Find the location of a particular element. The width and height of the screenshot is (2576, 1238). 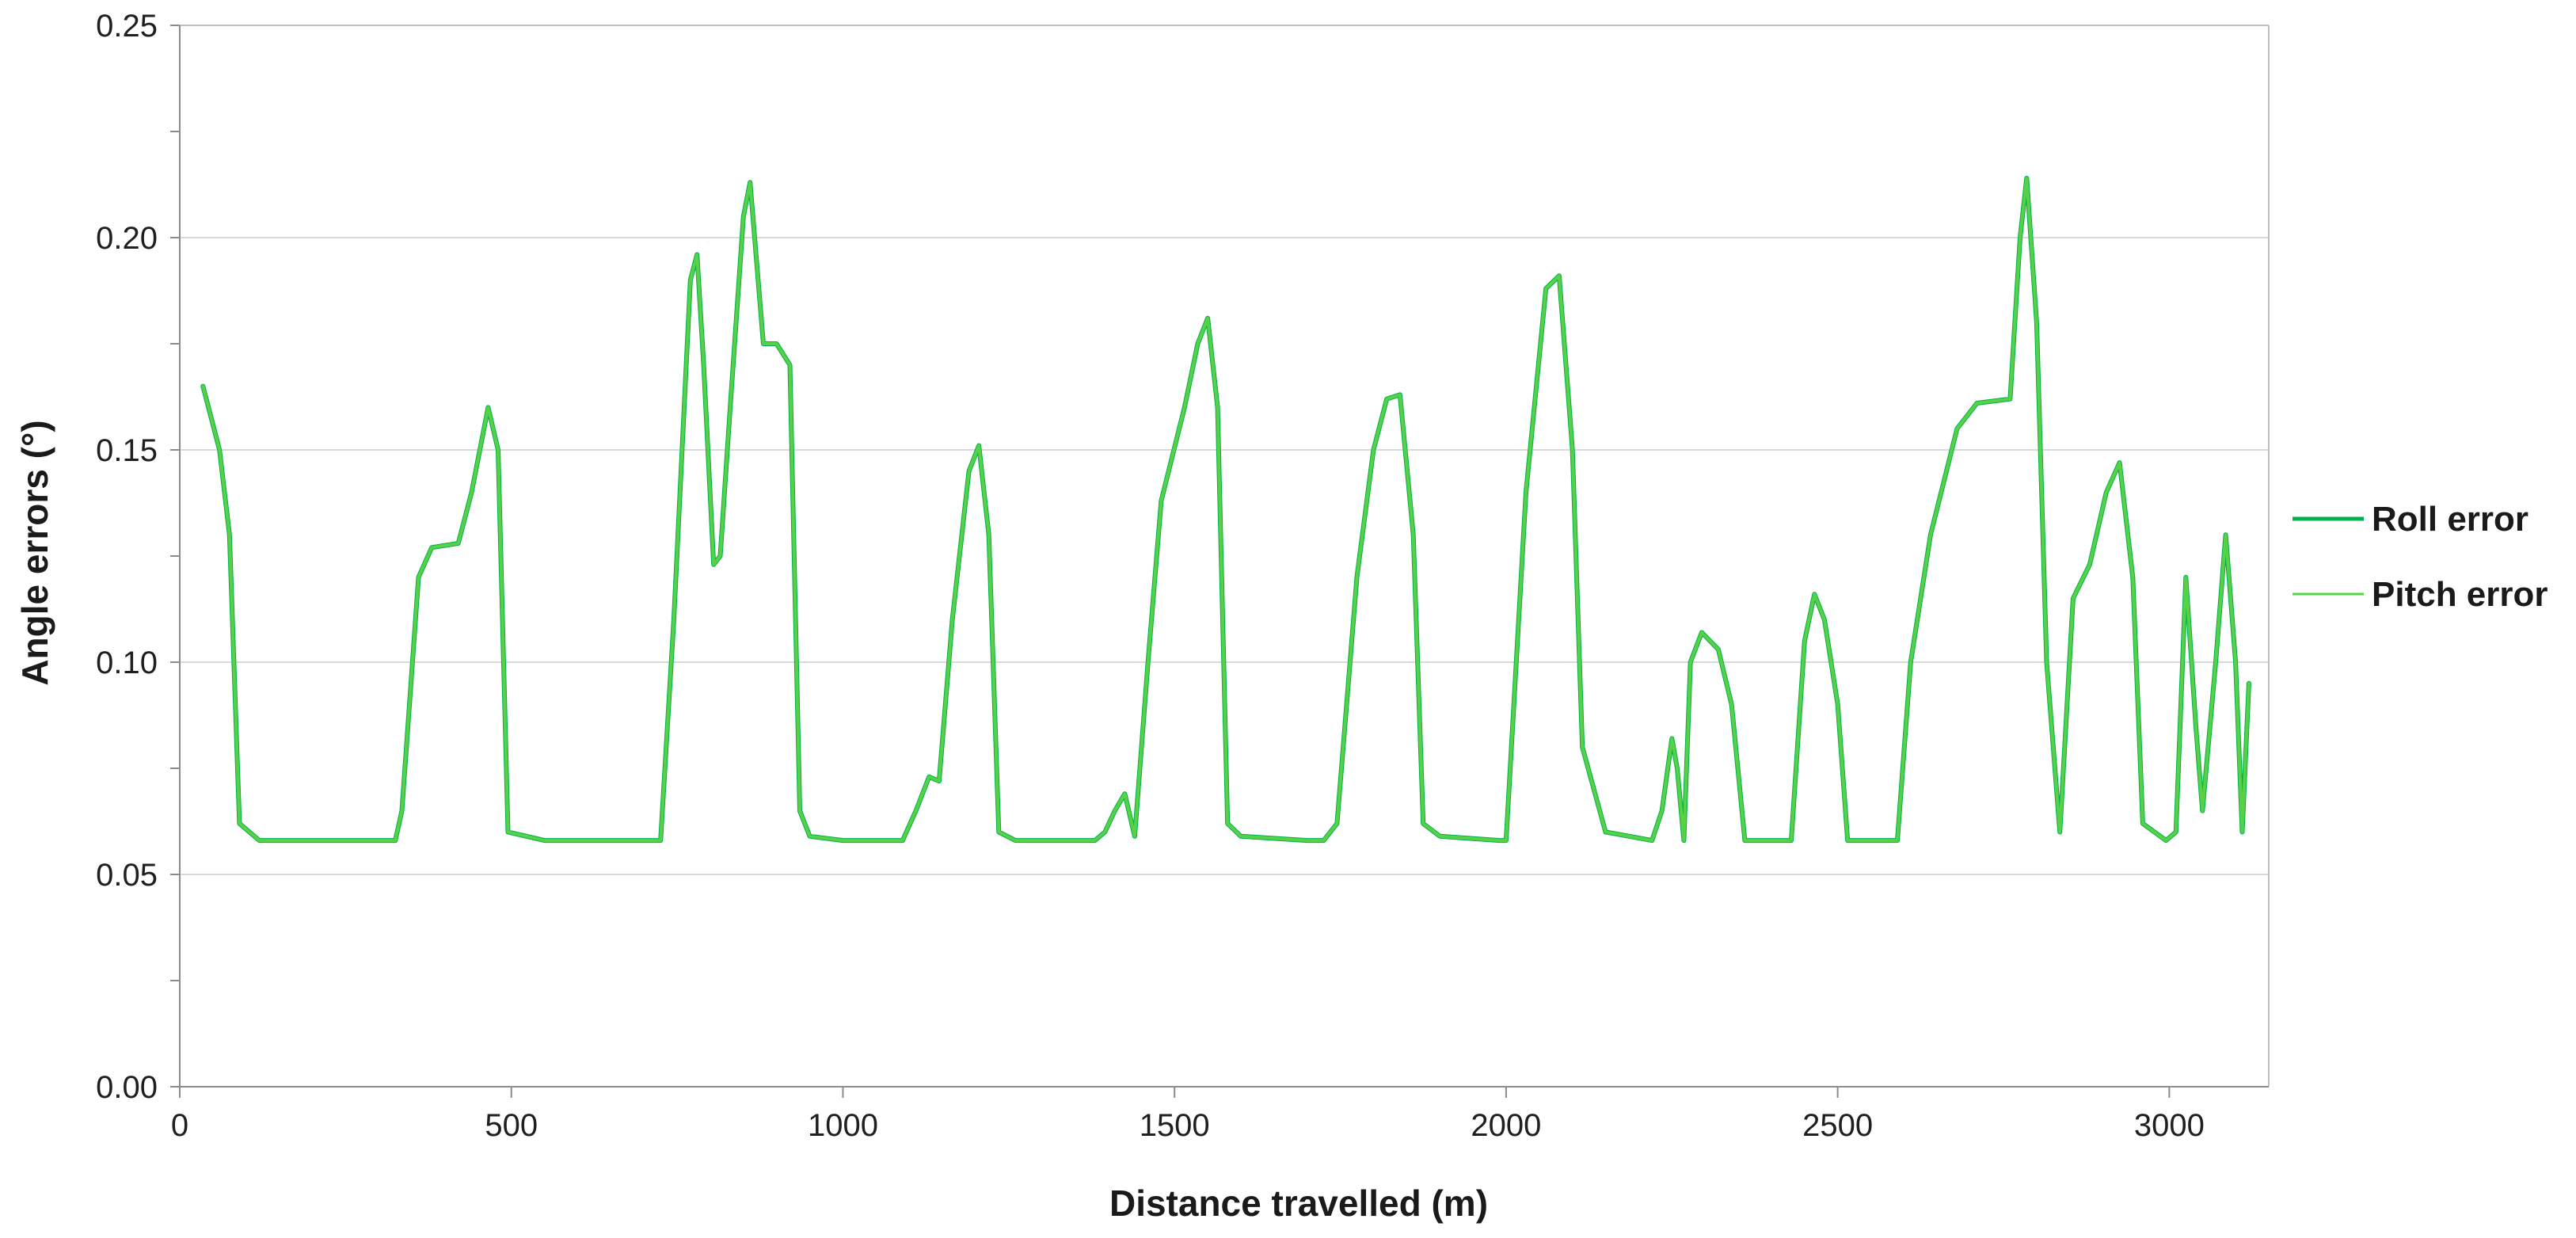

y-tick-label: 0.10 is located at coordinates (127, 663).